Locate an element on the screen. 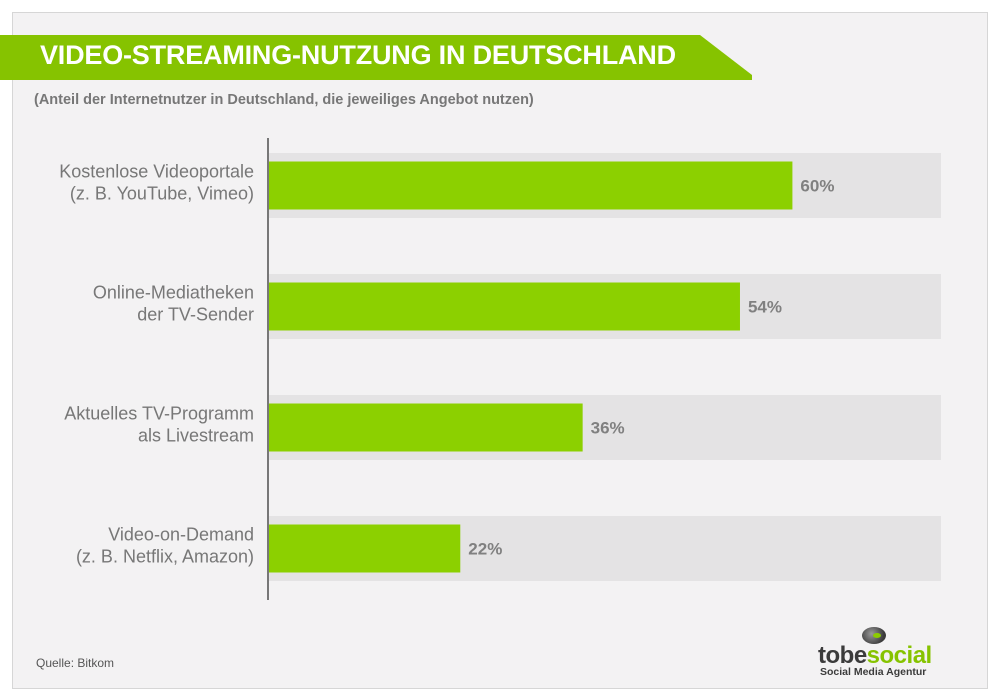 The width and height of the screenshot is (1000, 700). logo-ball-icon is located at coordinates (874, 635).